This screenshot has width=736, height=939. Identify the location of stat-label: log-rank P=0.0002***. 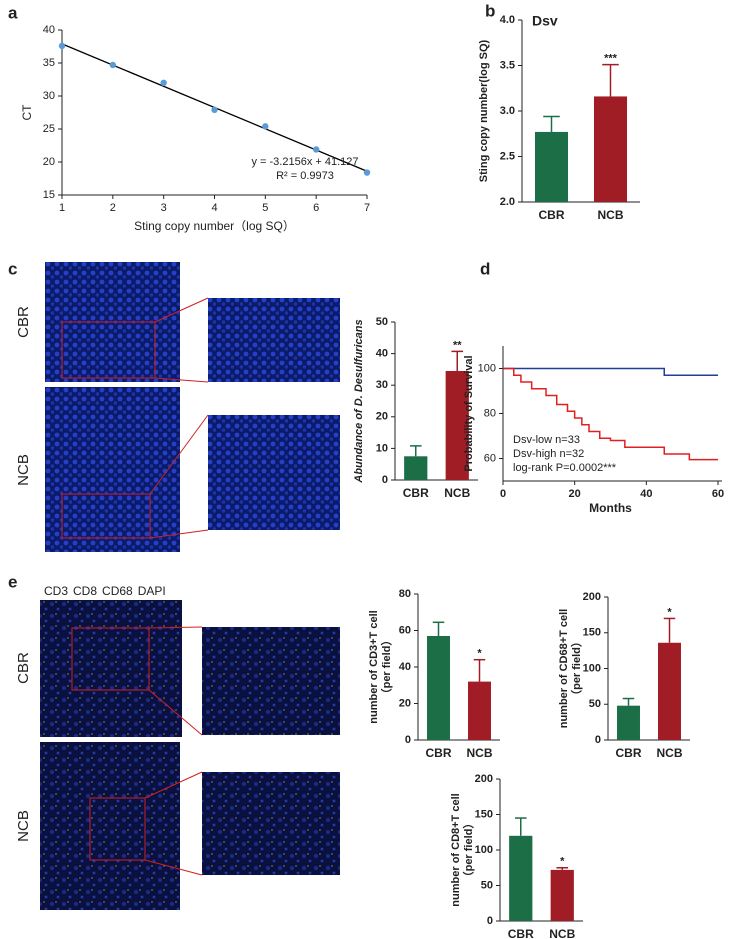
(565, 468).